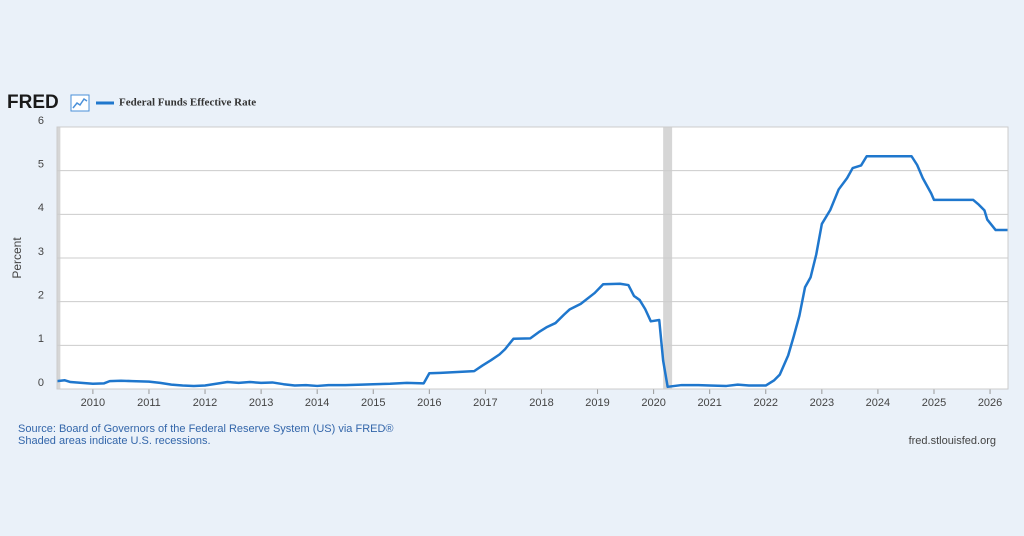 The height and width of the screenshot is (536, 1024). What do you see at coordinates (80, 103) in the screenshot?
I see `logo-icon` at bounding box center [80, 103].